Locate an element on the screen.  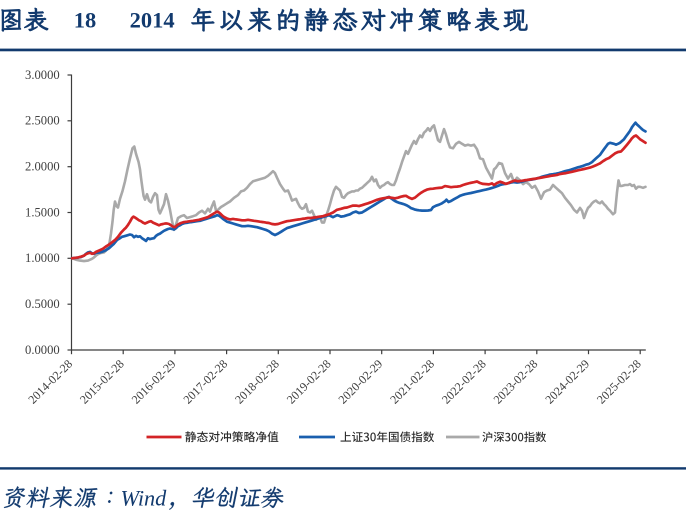
svg-text: 2.5000 is located at coordinates (42, 121).